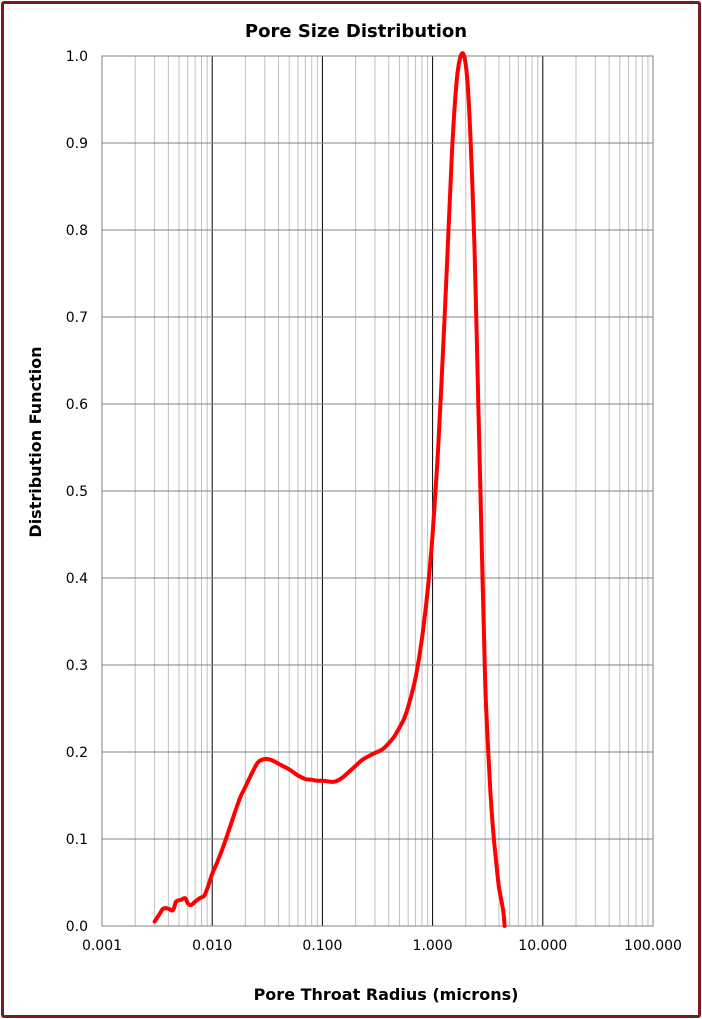  Describe the element at coordinates (386, 994) in the screenshot. I see `x-axis-title: Pore Throat Radius (microns)` at that location.